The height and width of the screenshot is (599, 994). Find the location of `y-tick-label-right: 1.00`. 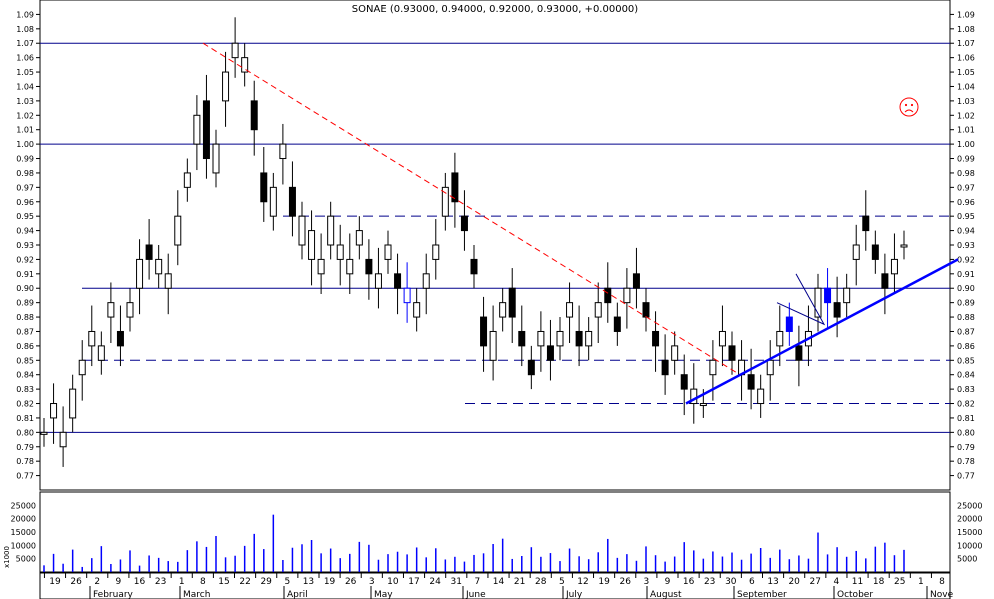

y-tick-label-right: 1.00 is located at coordinates (966, 144).